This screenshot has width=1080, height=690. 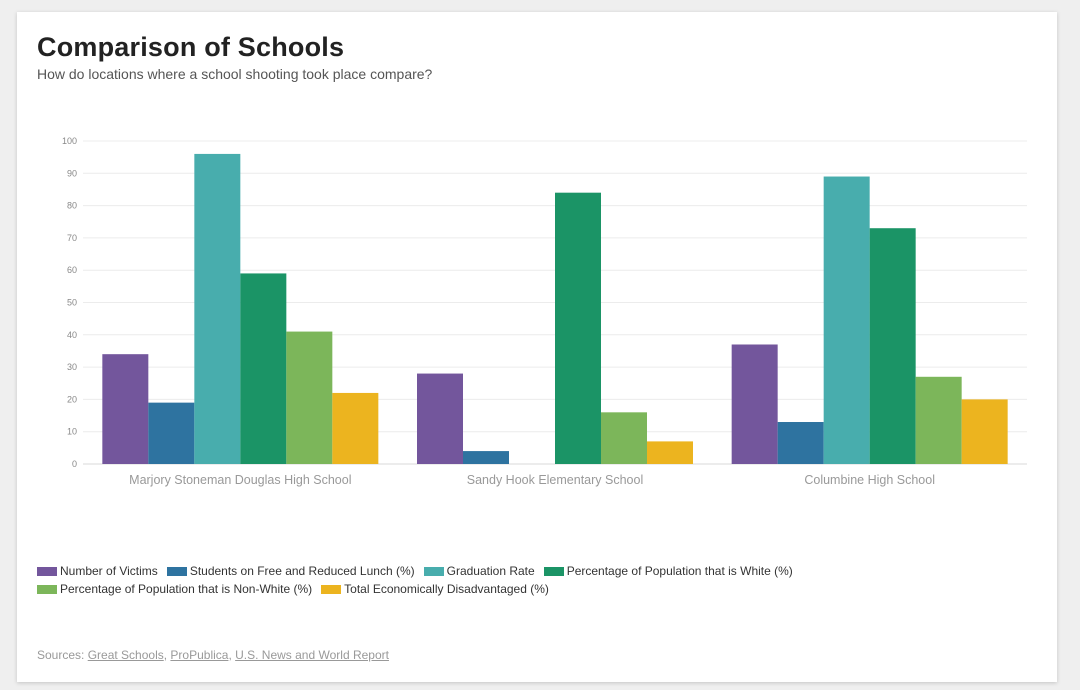 What do you see at coordinates (869, 480) in the screenshot?
I see `x-category-label: Columbine High School` at bounding box center [869, 480].